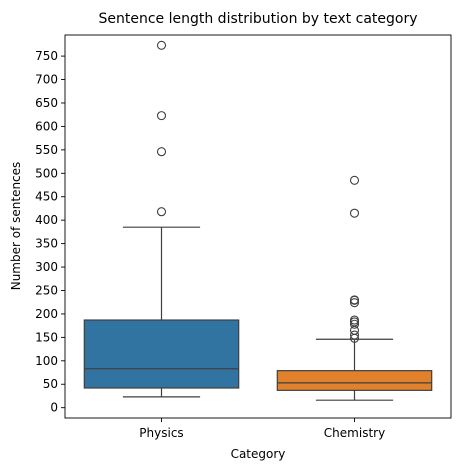 The width and height of the screenshot is (463, 470). I want to click on y-tick-label: 150, so click(46, 337).